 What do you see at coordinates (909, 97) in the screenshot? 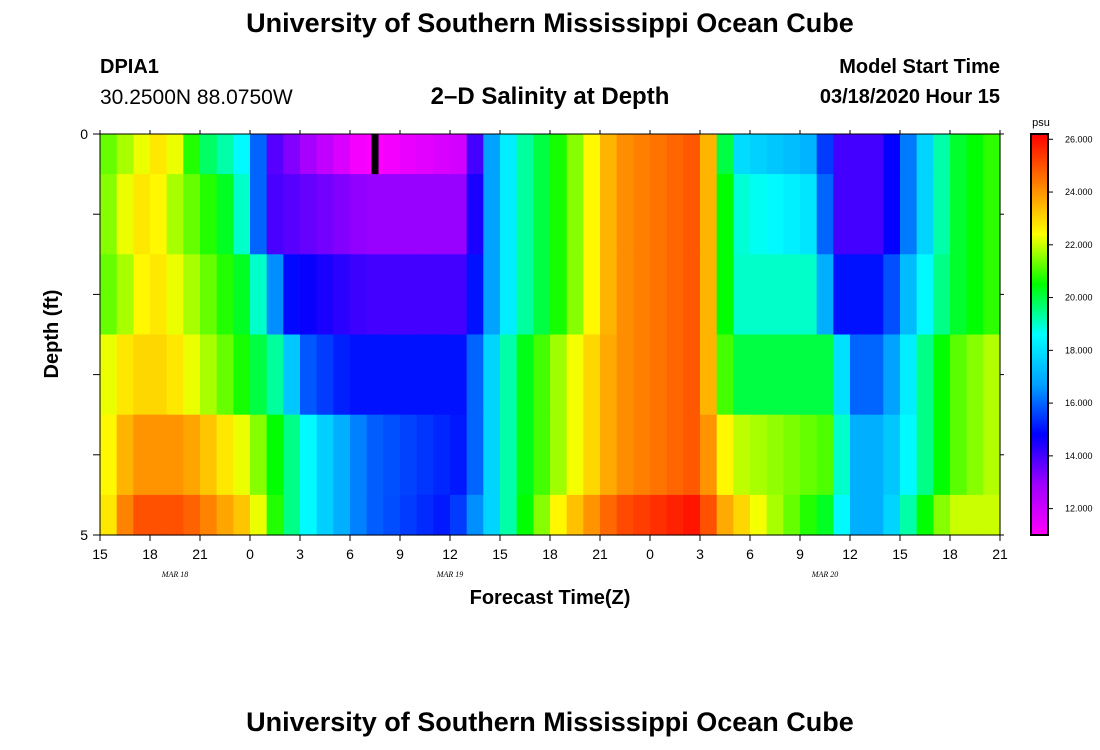
I see `model-start-value: 03/18/2020 Hour 15` at bounding box center [909, 97].